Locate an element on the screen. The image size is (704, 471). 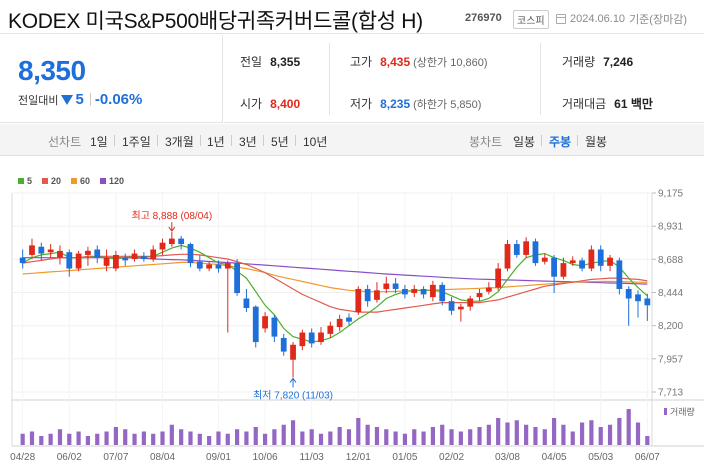
legend-ma-5: 5 is located at coordinates (25, 181).